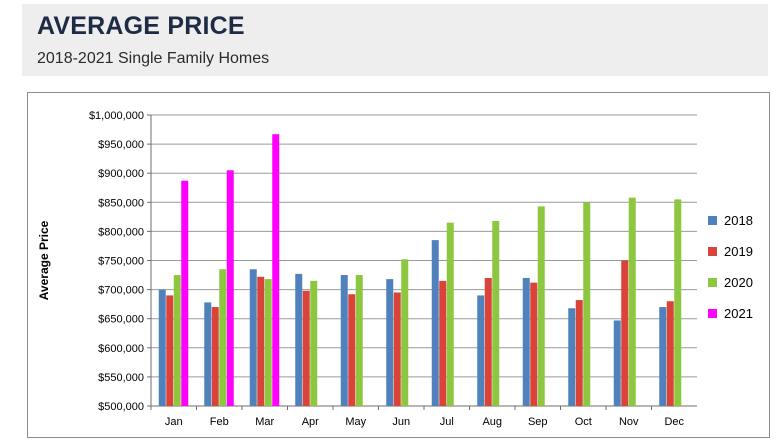 The image size is (782, 446). I want to click on legend-label-2020: 2020, so click(738, 282).